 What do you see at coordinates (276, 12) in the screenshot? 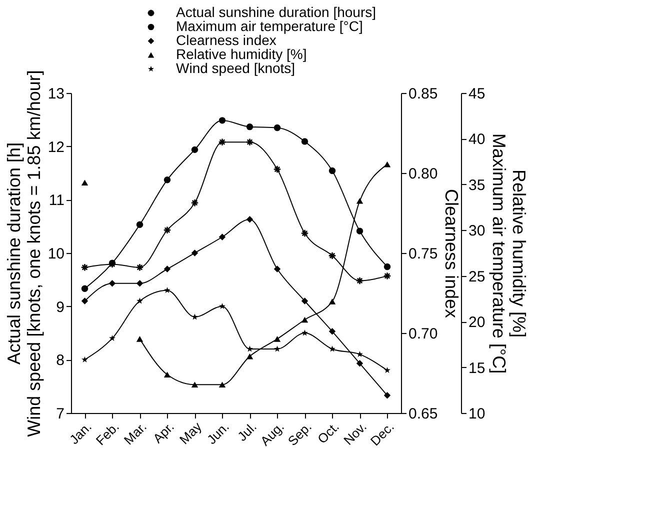
I see `legend-label: Actual sunshine duration [hours]` at bounding box center [276, 12].